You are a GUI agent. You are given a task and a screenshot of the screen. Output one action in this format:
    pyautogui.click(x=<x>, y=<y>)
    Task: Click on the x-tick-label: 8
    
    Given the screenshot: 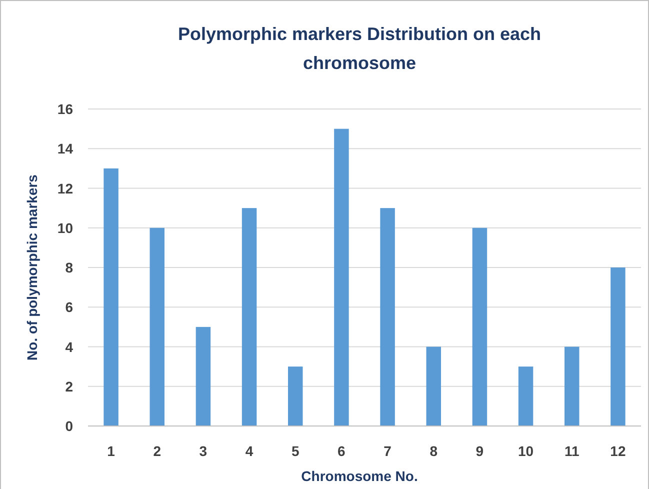 What is the action you would take?
    pyautogui.click(x=434, y=451)
    